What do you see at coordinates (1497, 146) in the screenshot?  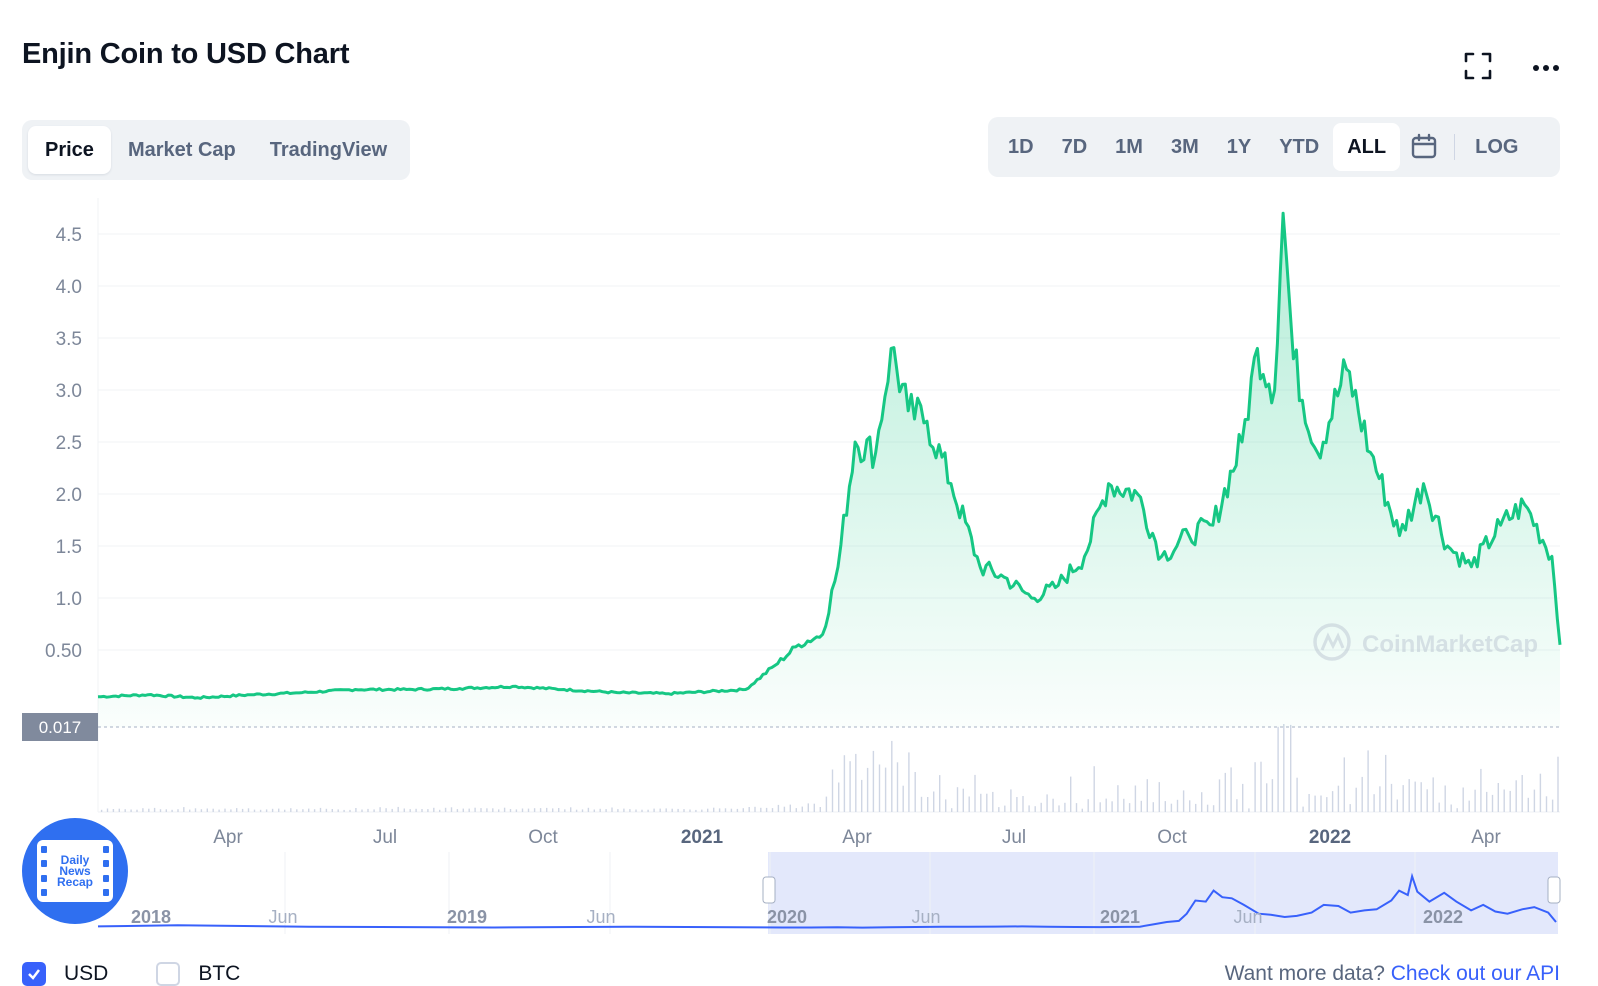 I see `log-toggle: LOG` at bounding box center [1497, 146].